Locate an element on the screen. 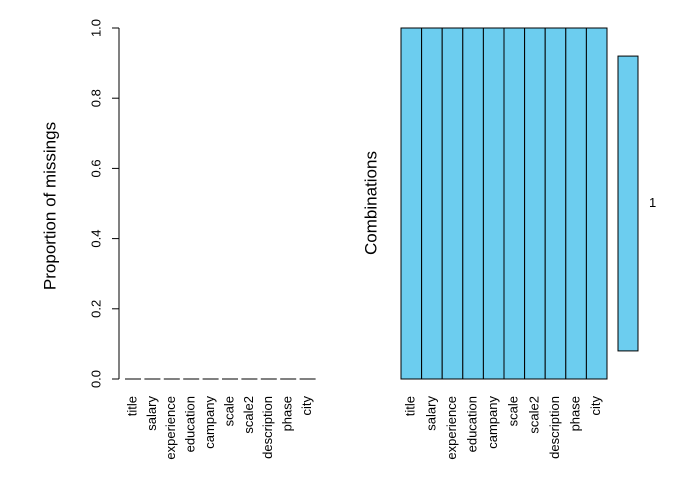 The height and width of the screenshot is (487, 698). right-label-salary: salary is located at coordinates (430, 413).